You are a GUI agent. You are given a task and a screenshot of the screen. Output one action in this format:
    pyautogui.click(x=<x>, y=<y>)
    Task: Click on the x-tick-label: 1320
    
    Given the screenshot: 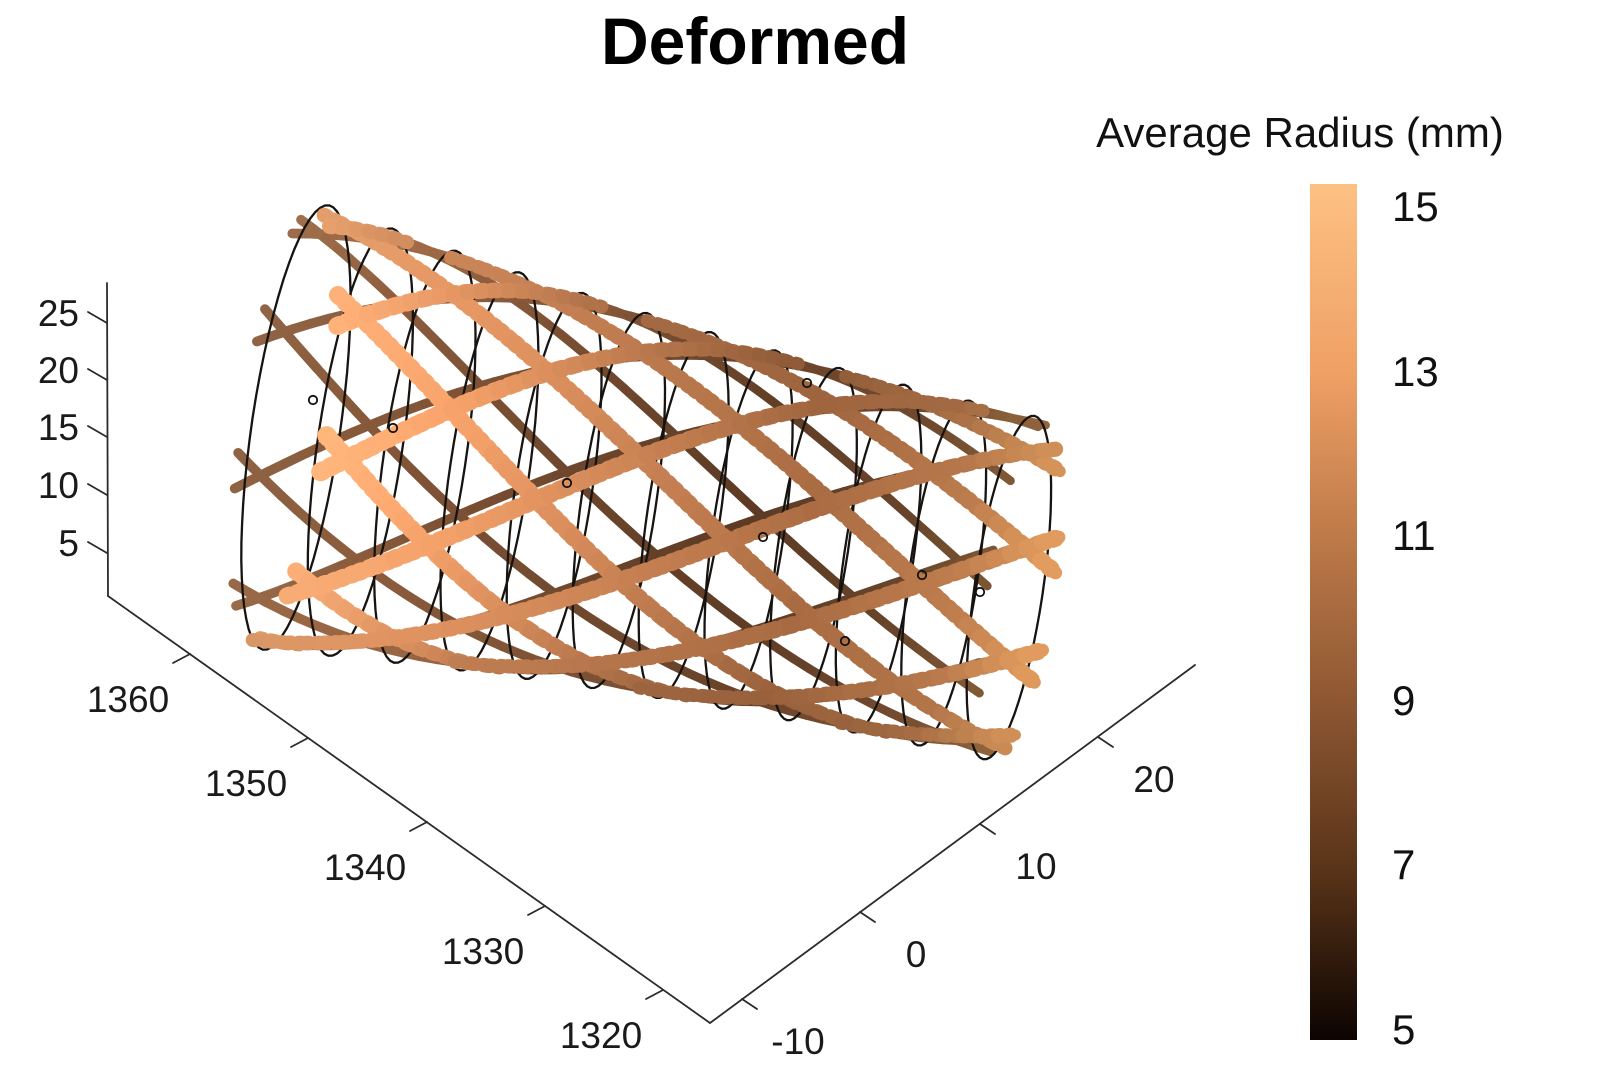 What is the action you would take?
    pyautogui.click(x=601, y=1035)
    